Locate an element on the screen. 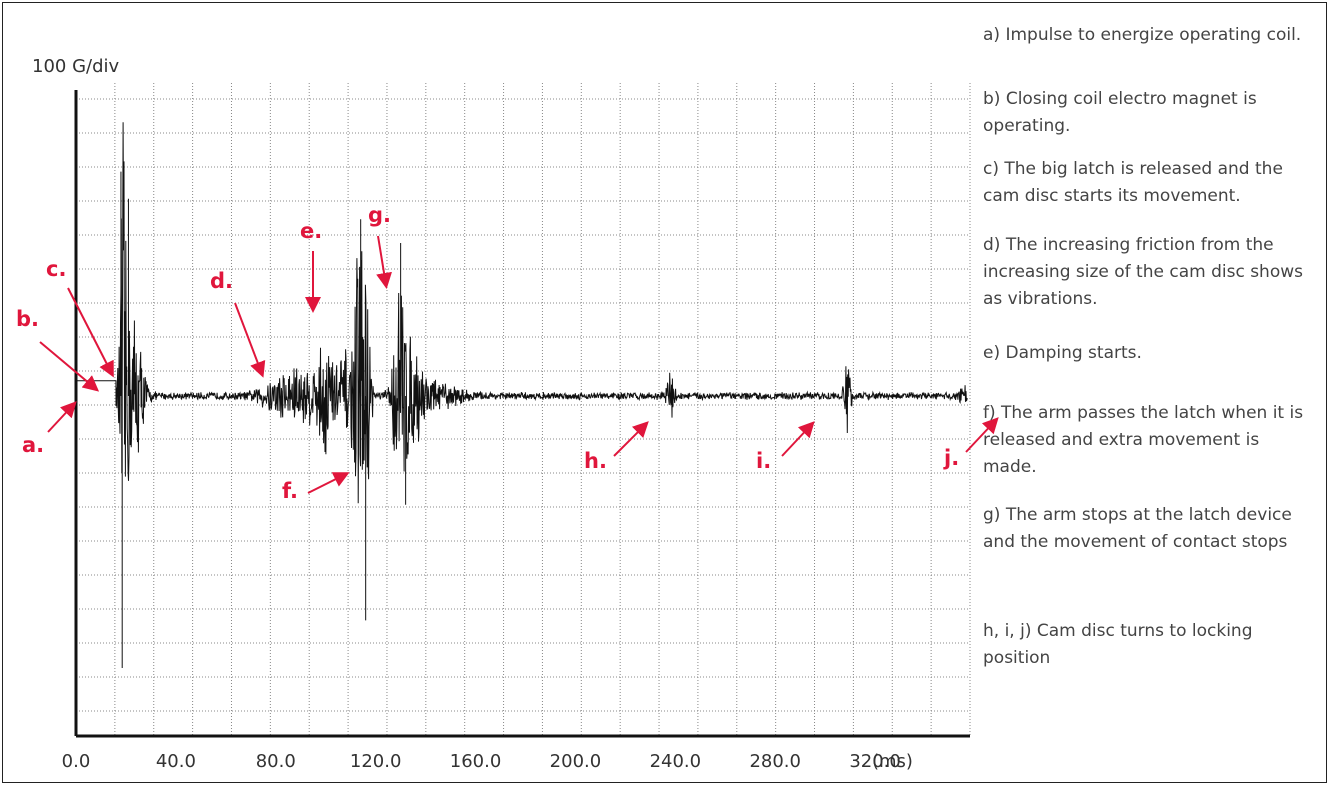 The width and height of the screenshot is (1331, 787). x-tick-label: 0.0 is located at coordinates (76, 761).